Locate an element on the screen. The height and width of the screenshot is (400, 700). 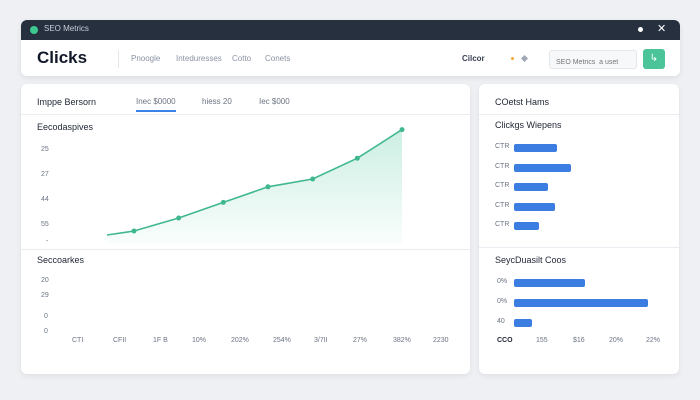
nav-tab: Conets is located at coordinates (278, 58).